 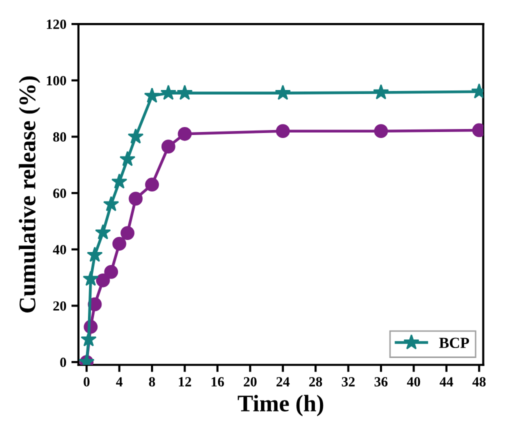 I want to click on y-tick-label: 100, so click(x=56, y=81).